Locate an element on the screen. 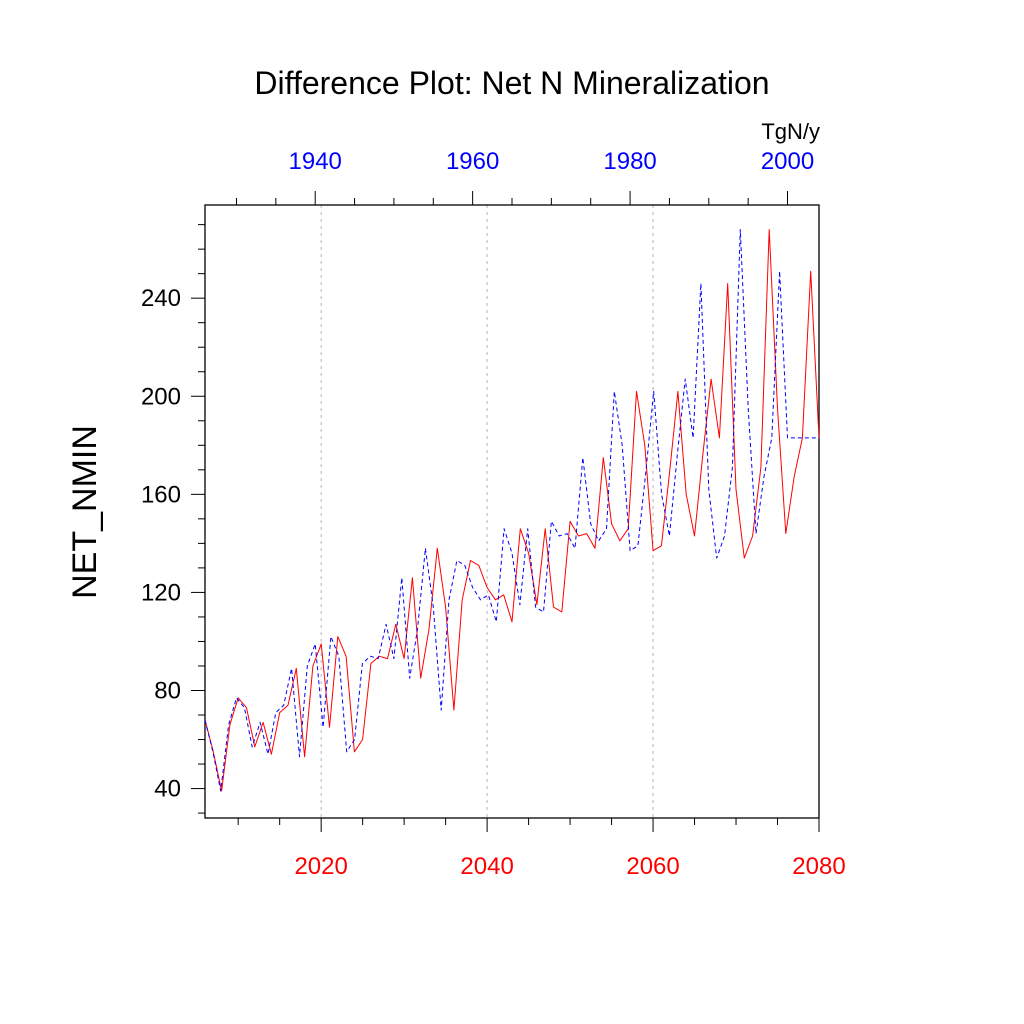 This screenshot has width=1024, height=1024. chart-title: Difference Plot: Net N Mineralization is located at coordinates (511, 83).